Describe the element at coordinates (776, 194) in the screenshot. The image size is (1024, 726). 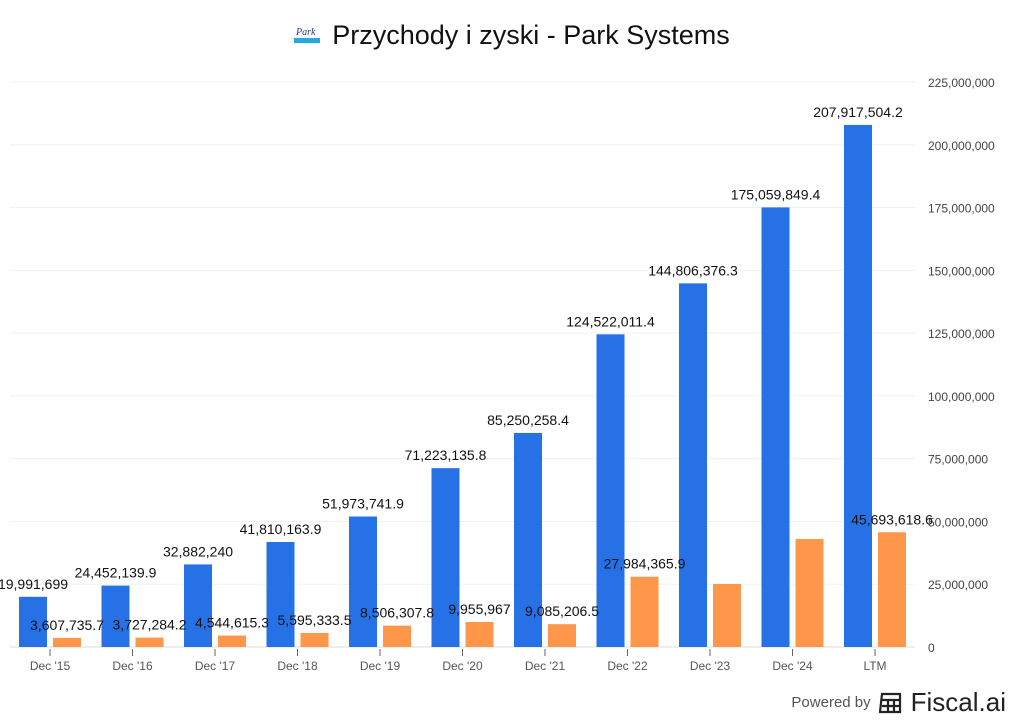
I see `revenue-data-label: 175,059,849.4` at that location.